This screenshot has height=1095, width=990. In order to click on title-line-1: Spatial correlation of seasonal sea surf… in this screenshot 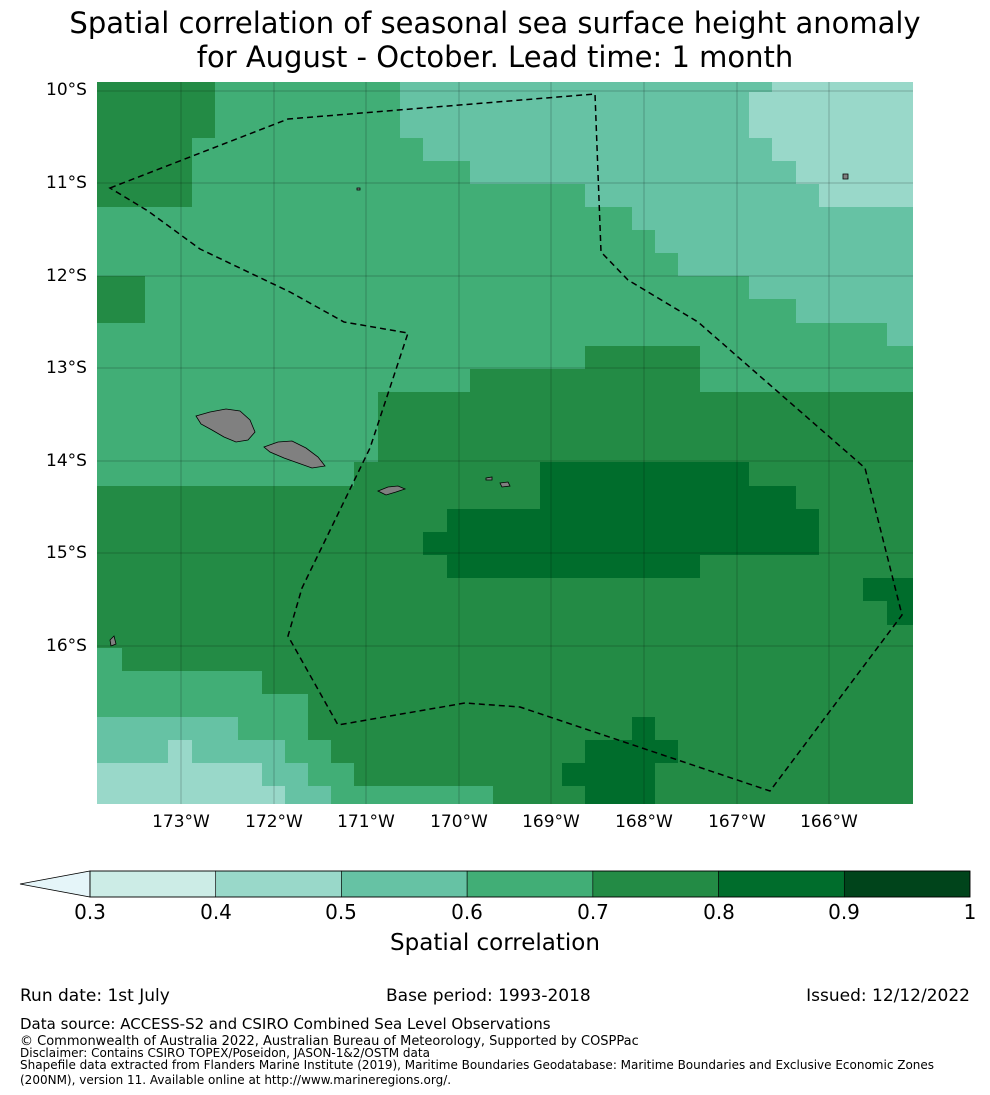, I will do `click(495, 23)`.